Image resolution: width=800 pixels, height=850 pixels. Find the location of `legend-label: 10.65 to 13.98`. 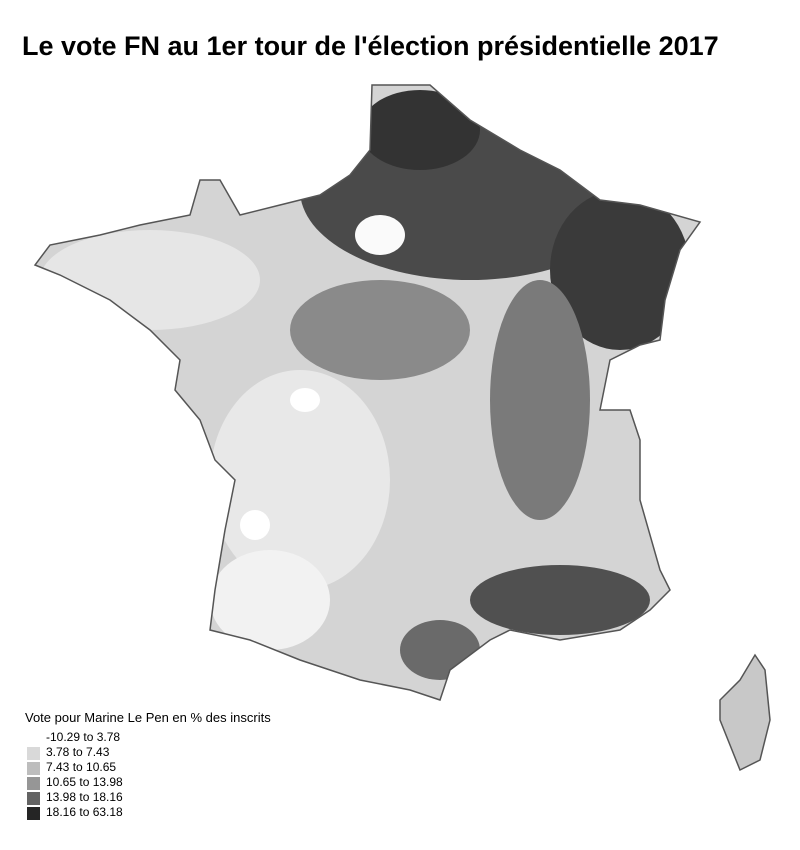

legend-label: 10.65 to 13.98 is located at coordinates (84, 782).